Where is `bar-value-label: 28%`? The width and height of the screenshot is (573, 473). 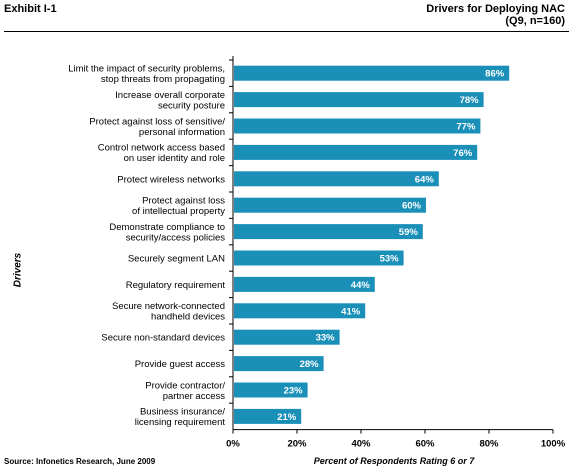
bar-value-label: 28% is located at coordinates (310, 364).